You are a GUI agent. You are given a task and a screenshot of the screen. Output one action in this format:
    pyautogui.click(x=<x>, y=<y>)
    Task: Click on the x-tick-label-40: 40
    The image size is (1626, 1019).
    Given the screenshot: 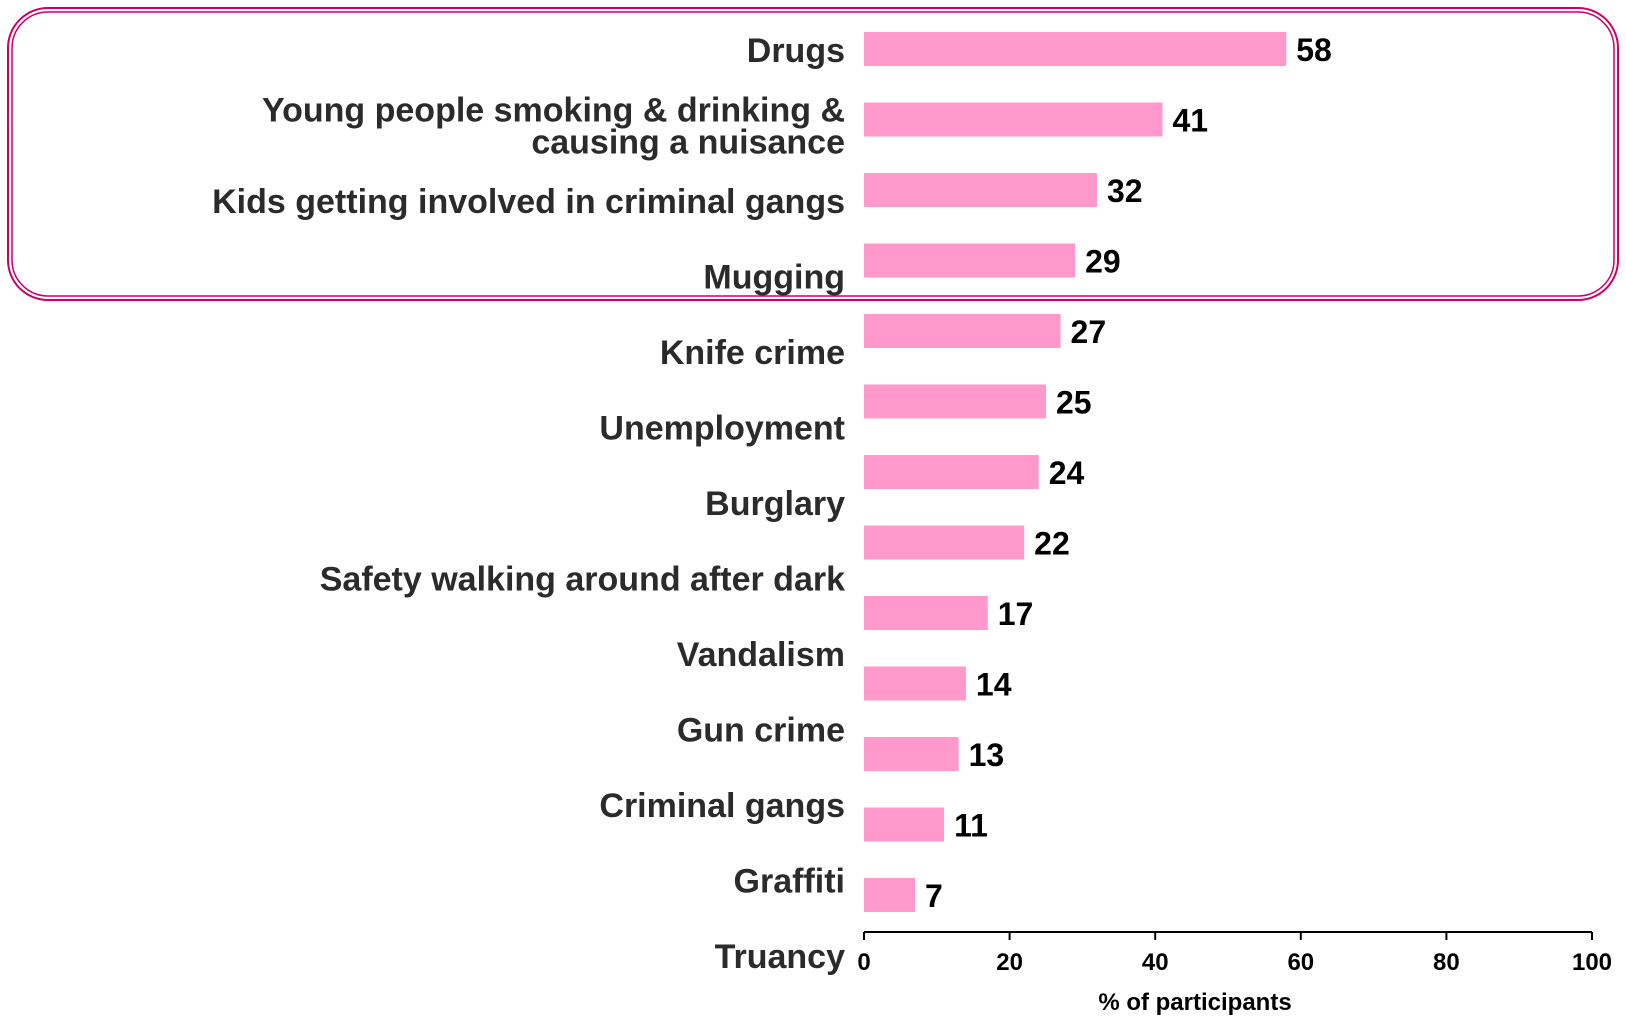 What is the action you would take?
    pyautogui.click(x=1155, y=962)
    